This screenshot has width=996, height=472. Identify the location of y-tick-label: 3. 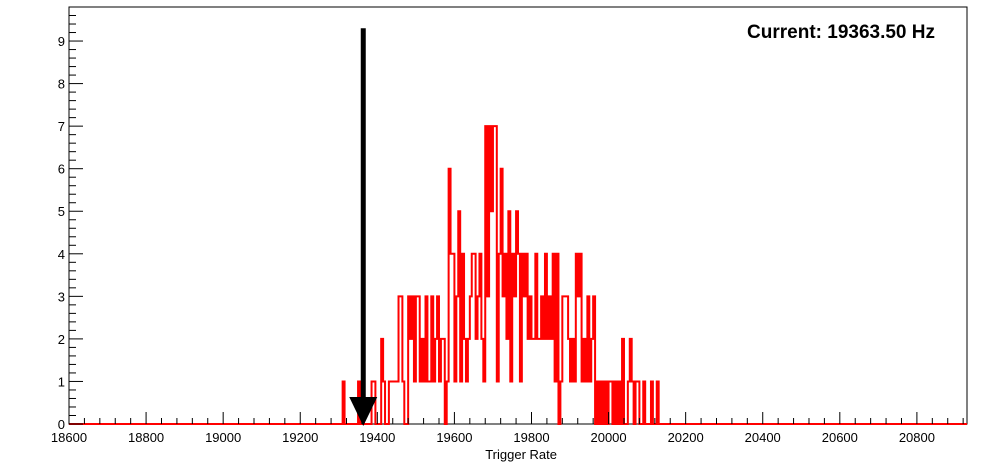
(61, 296).